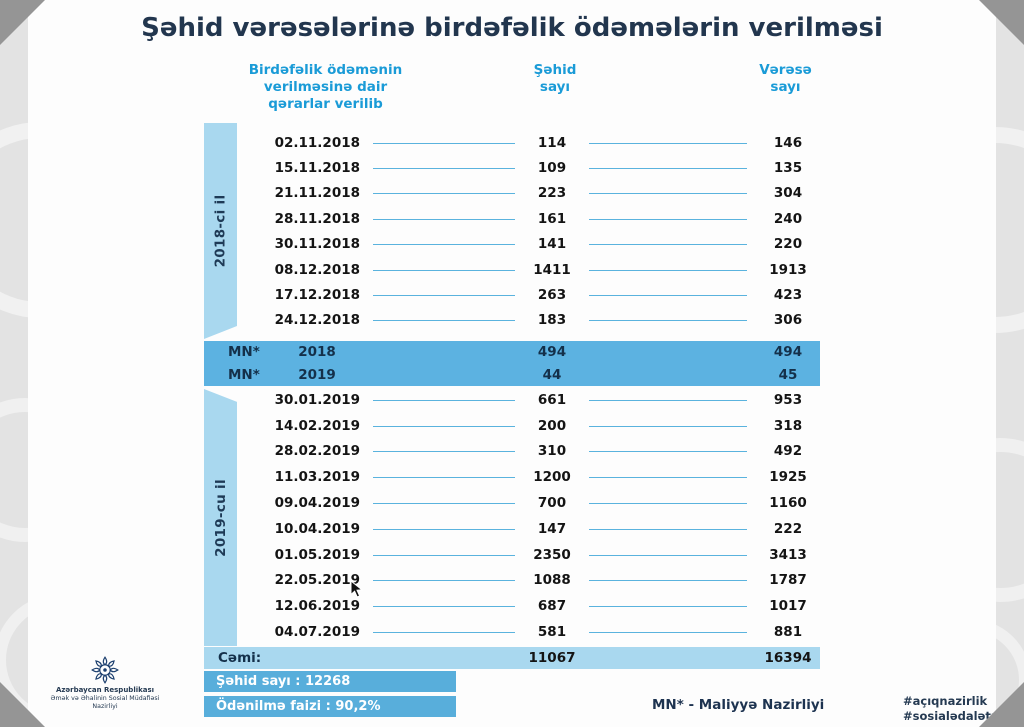 The height and width of the screenshot is (727, 1024). What do you see at coordinates (788, 477) in the screenshot?
I see `verese-count: 1925` at bounding box center [788, 477].